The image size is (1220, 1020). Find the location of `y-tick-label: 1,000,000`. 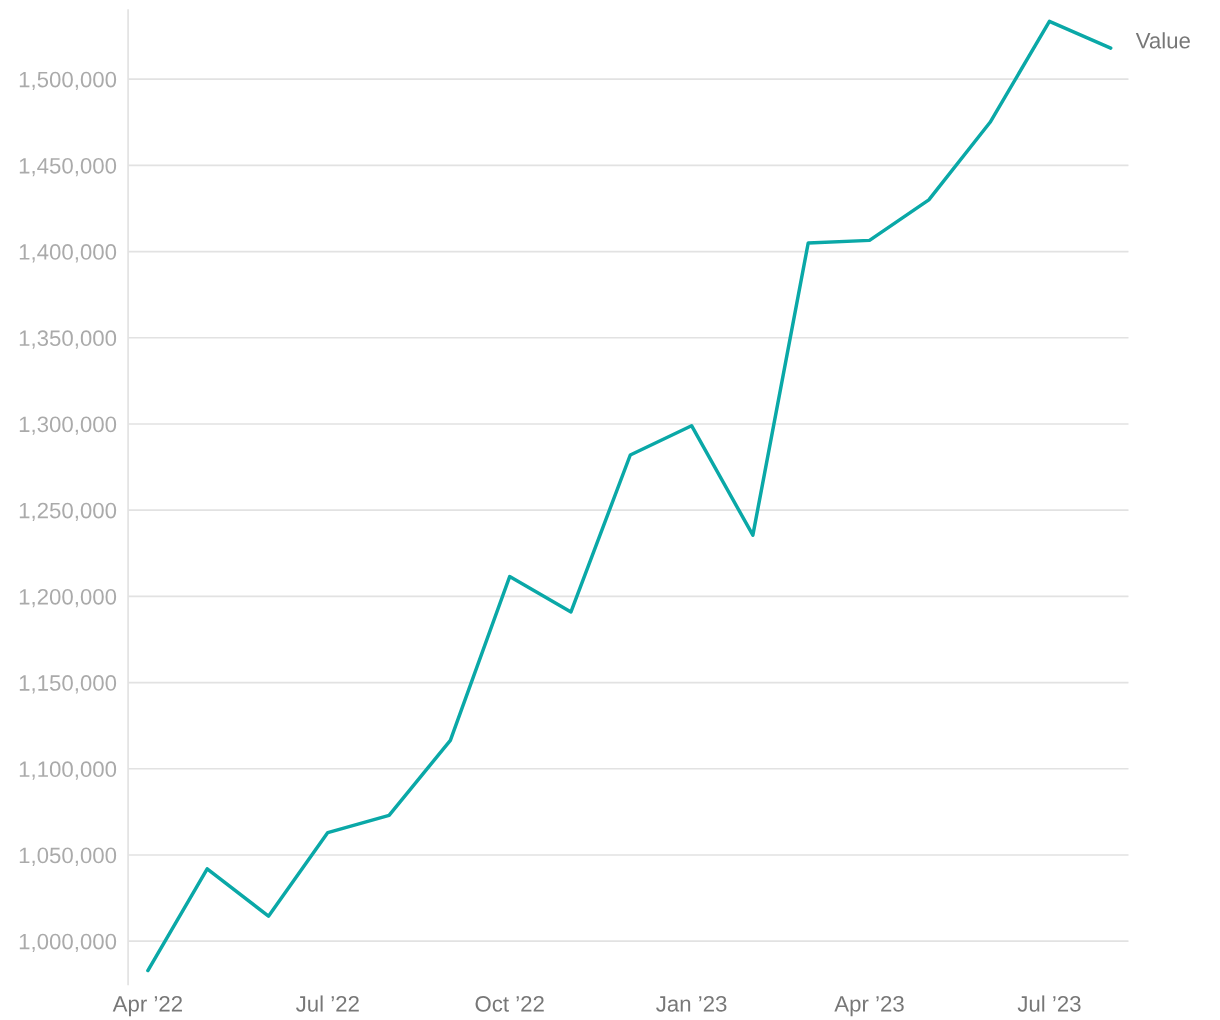

y-tick-label: 1,000,000 is located at coordinates (68, 943).